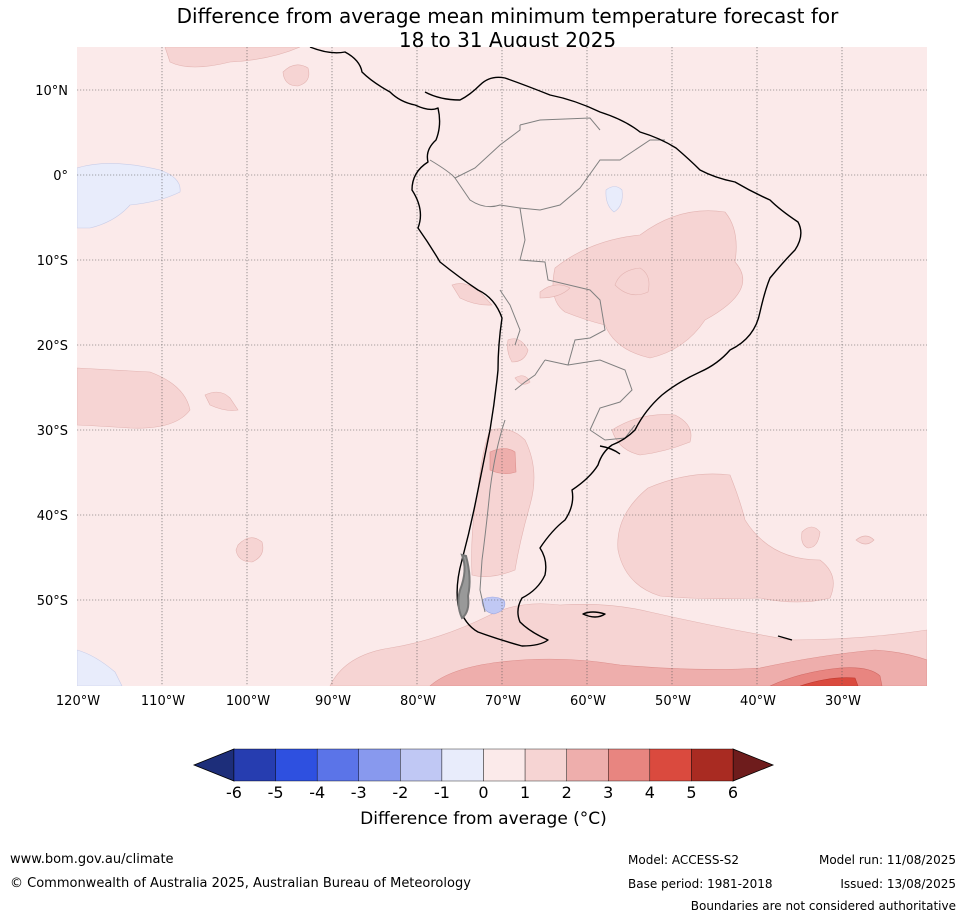 This screenshot has width=965, height=919. Describe the element at coordinates (464, 586) in the screenshot. I see `chilean-archipelago` at that location.